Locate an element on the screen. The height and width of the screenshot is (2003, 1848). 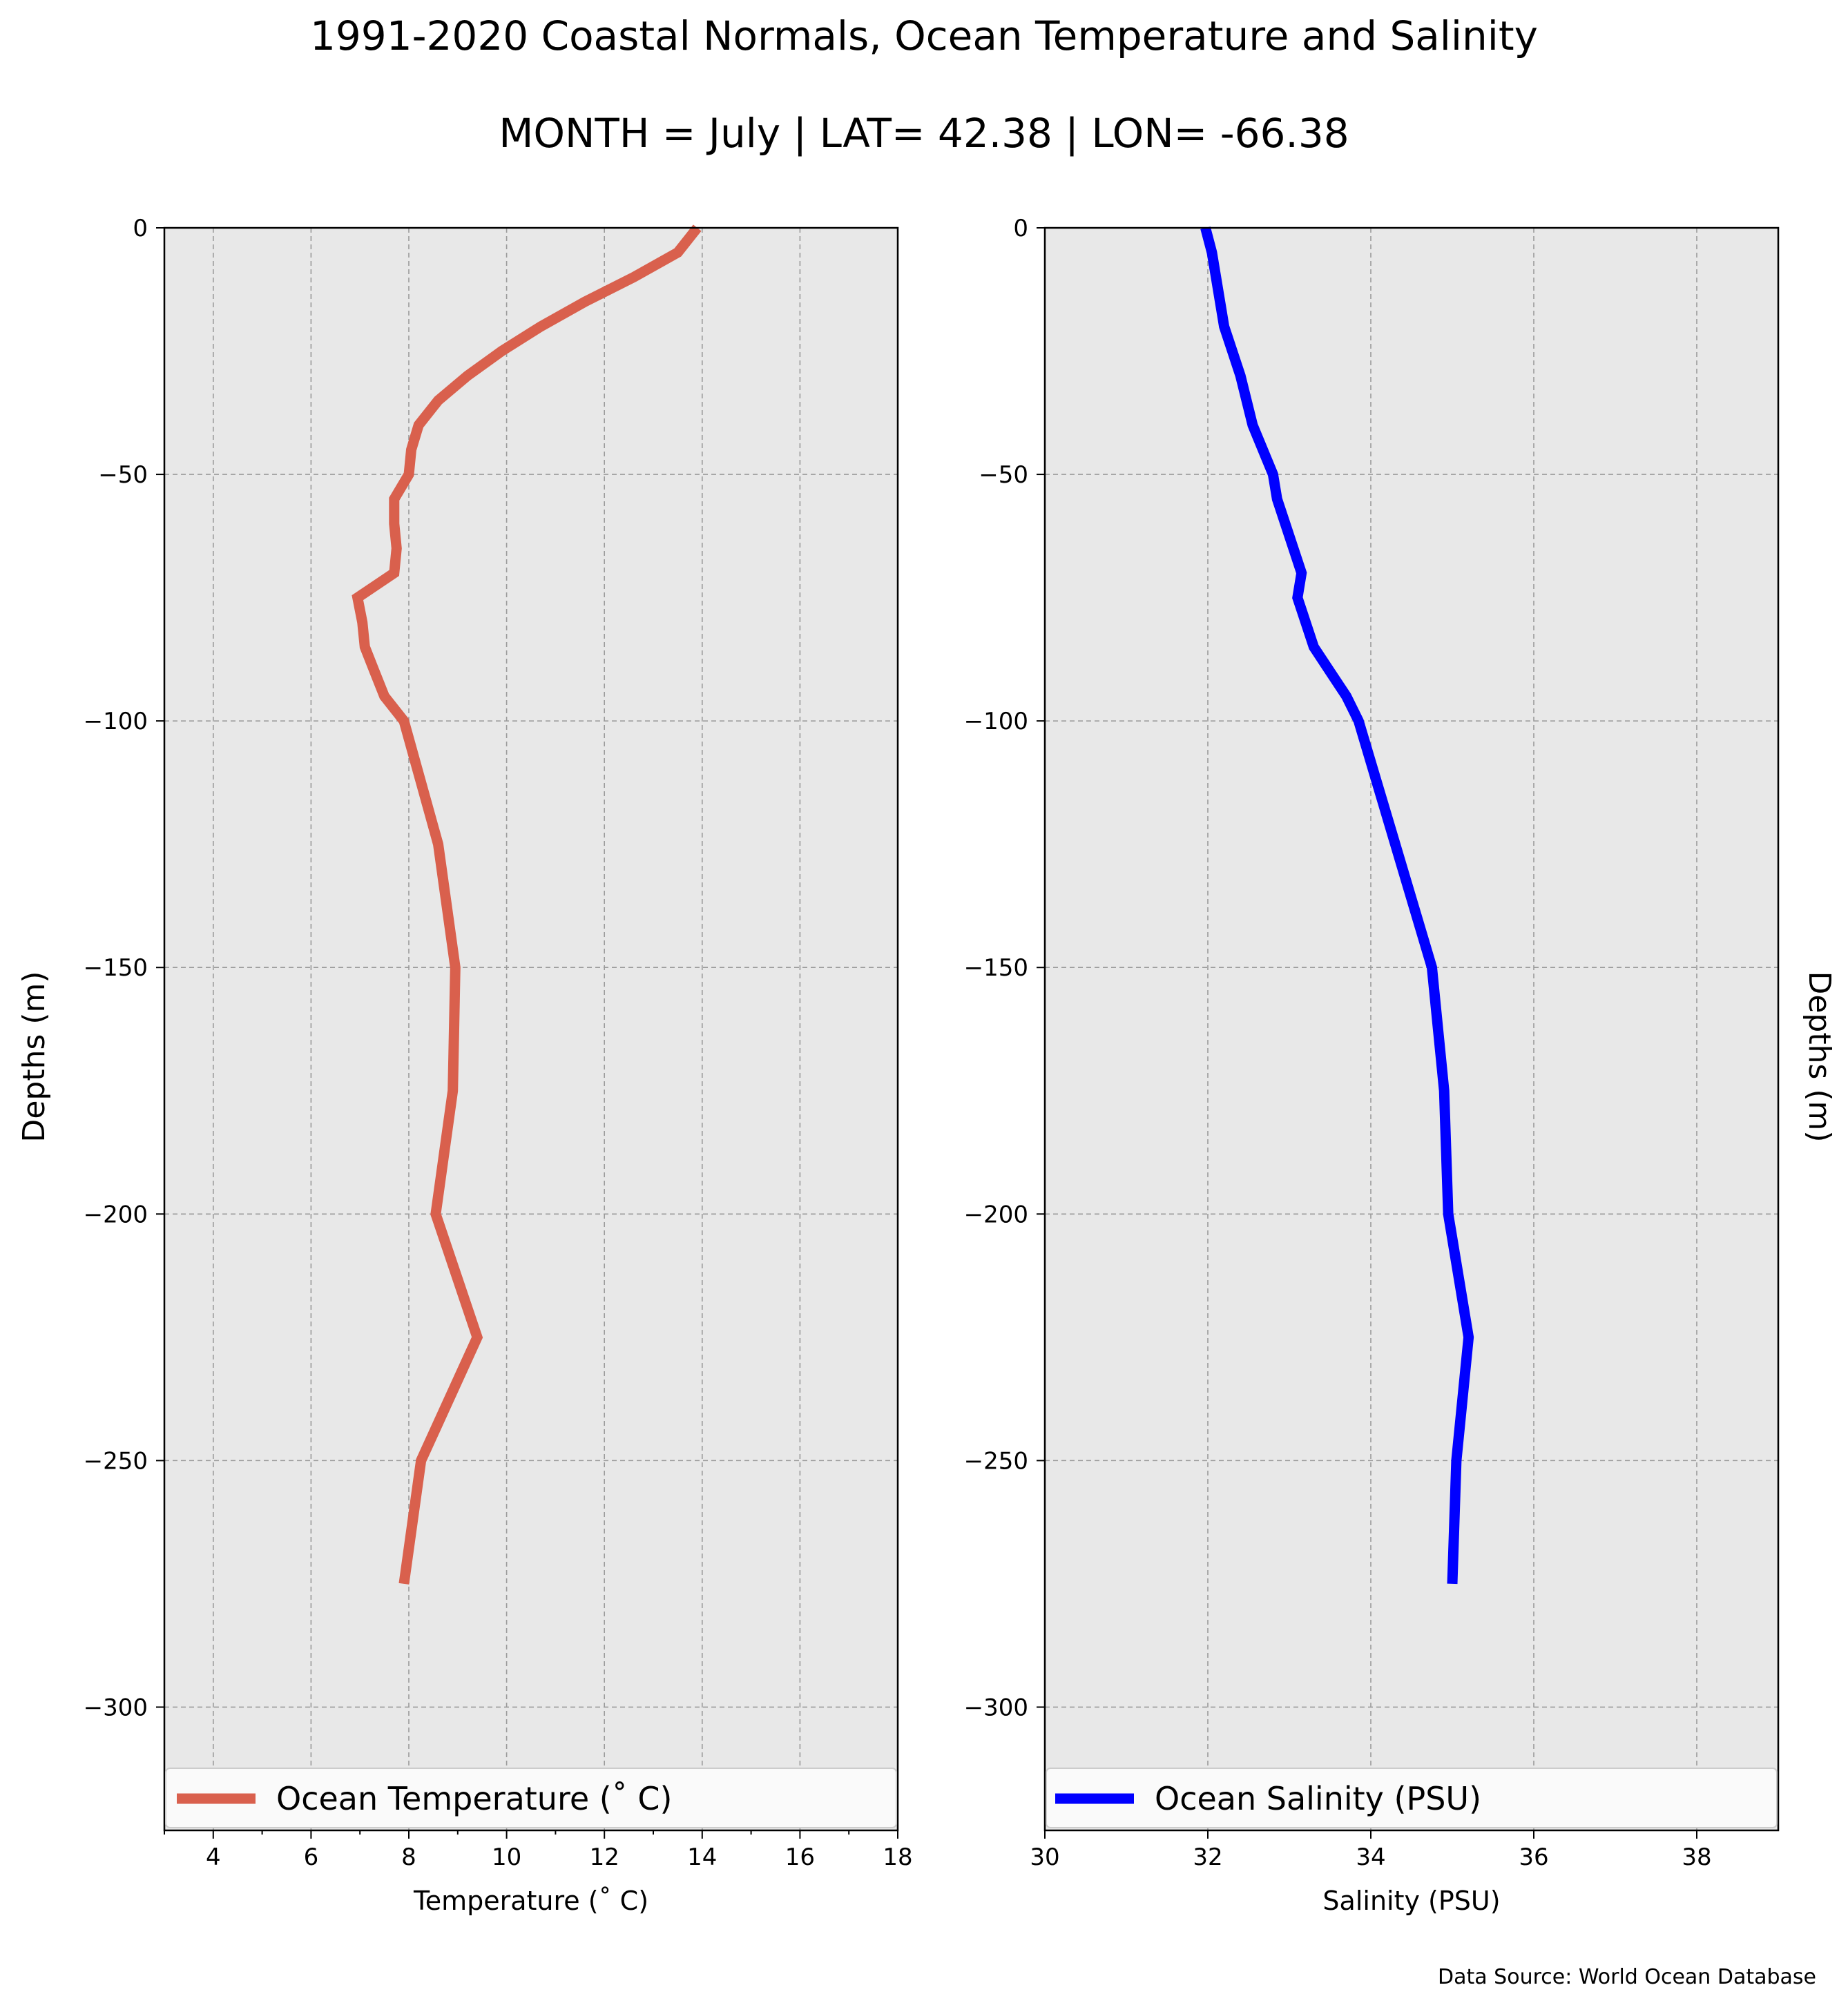
x-tick-label: 4 is located at coordinates (213, 1857).